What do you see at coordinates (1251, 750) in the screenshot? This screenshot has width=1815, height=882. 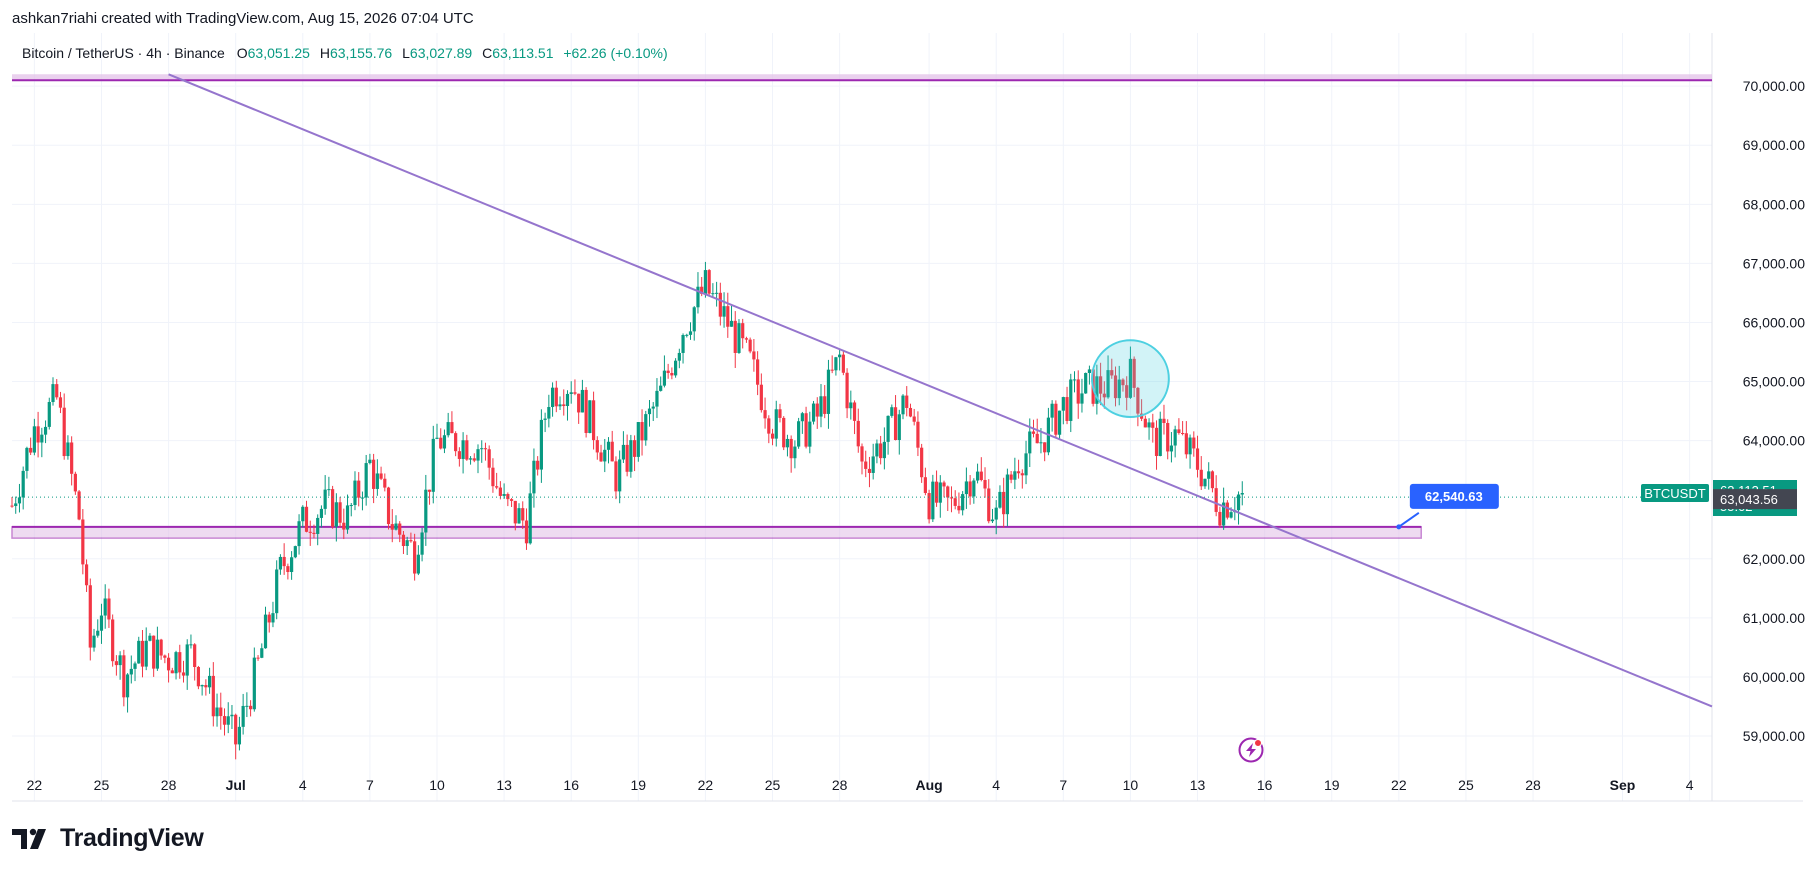 I see `lightning-icon` at bounding box center [1251, 750].